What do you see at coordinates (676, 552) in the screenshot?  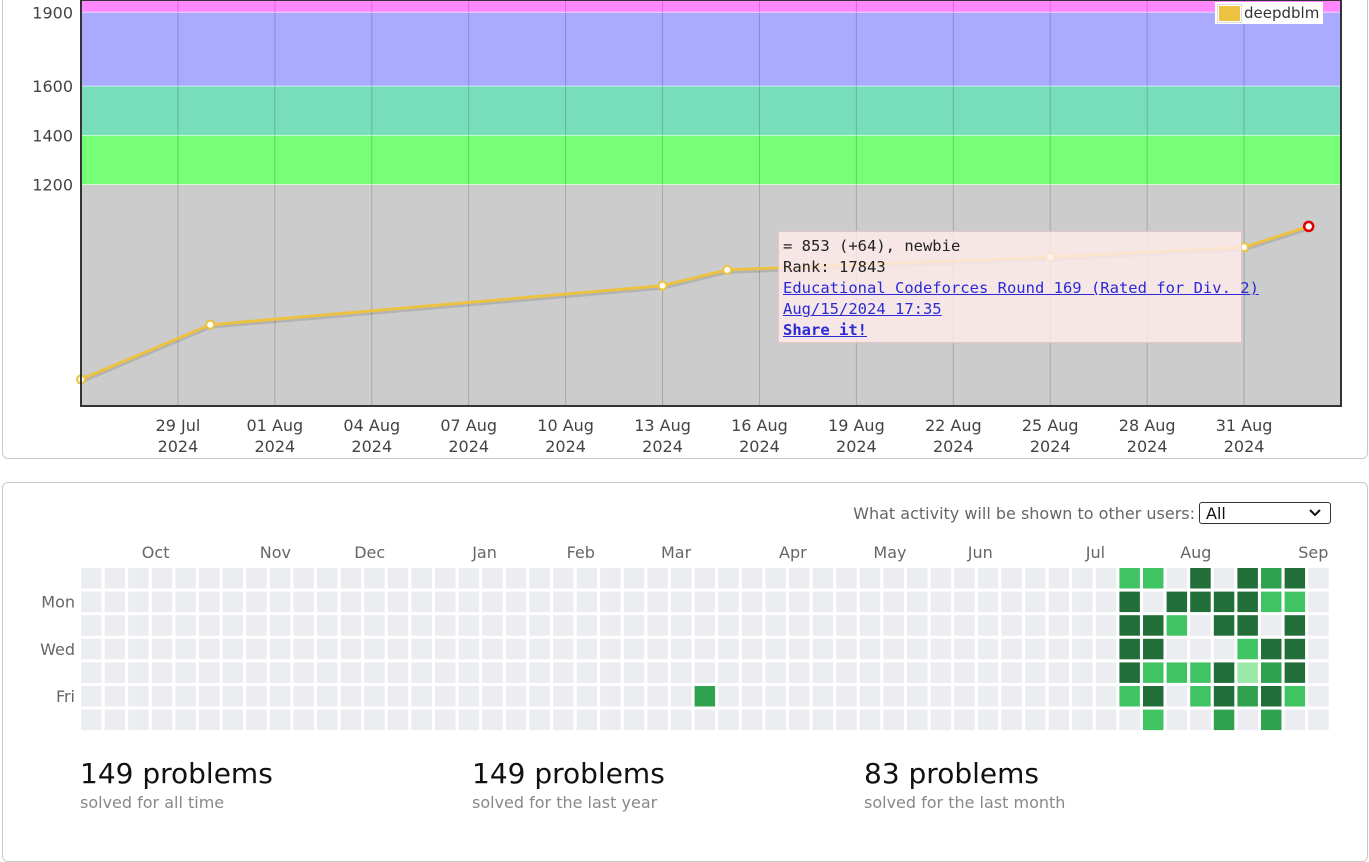 I see `month-label: Mar` at bounding box center [676, 552].